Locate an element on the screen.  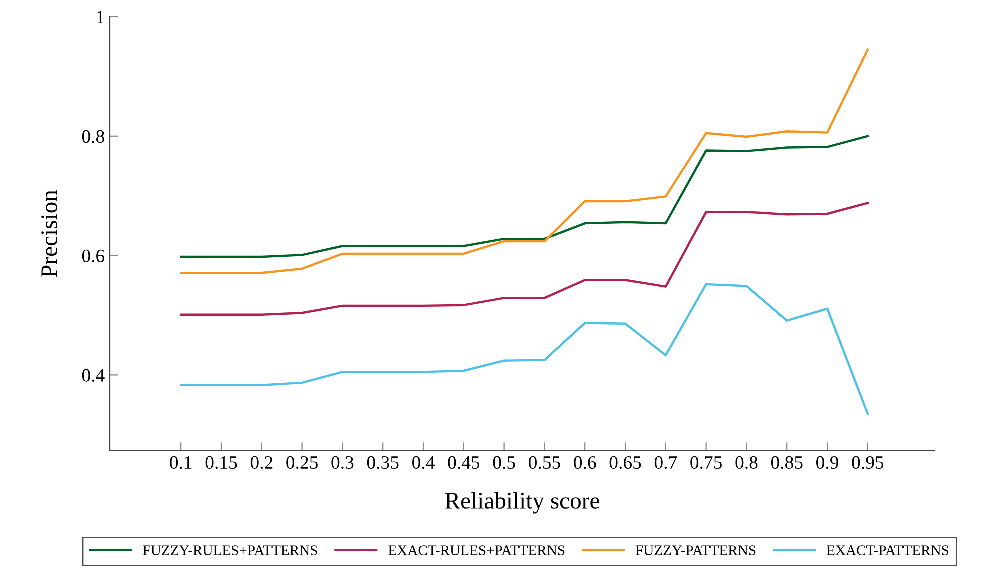
x-tick-label: 0.7 is located at coordinates (666, 463).